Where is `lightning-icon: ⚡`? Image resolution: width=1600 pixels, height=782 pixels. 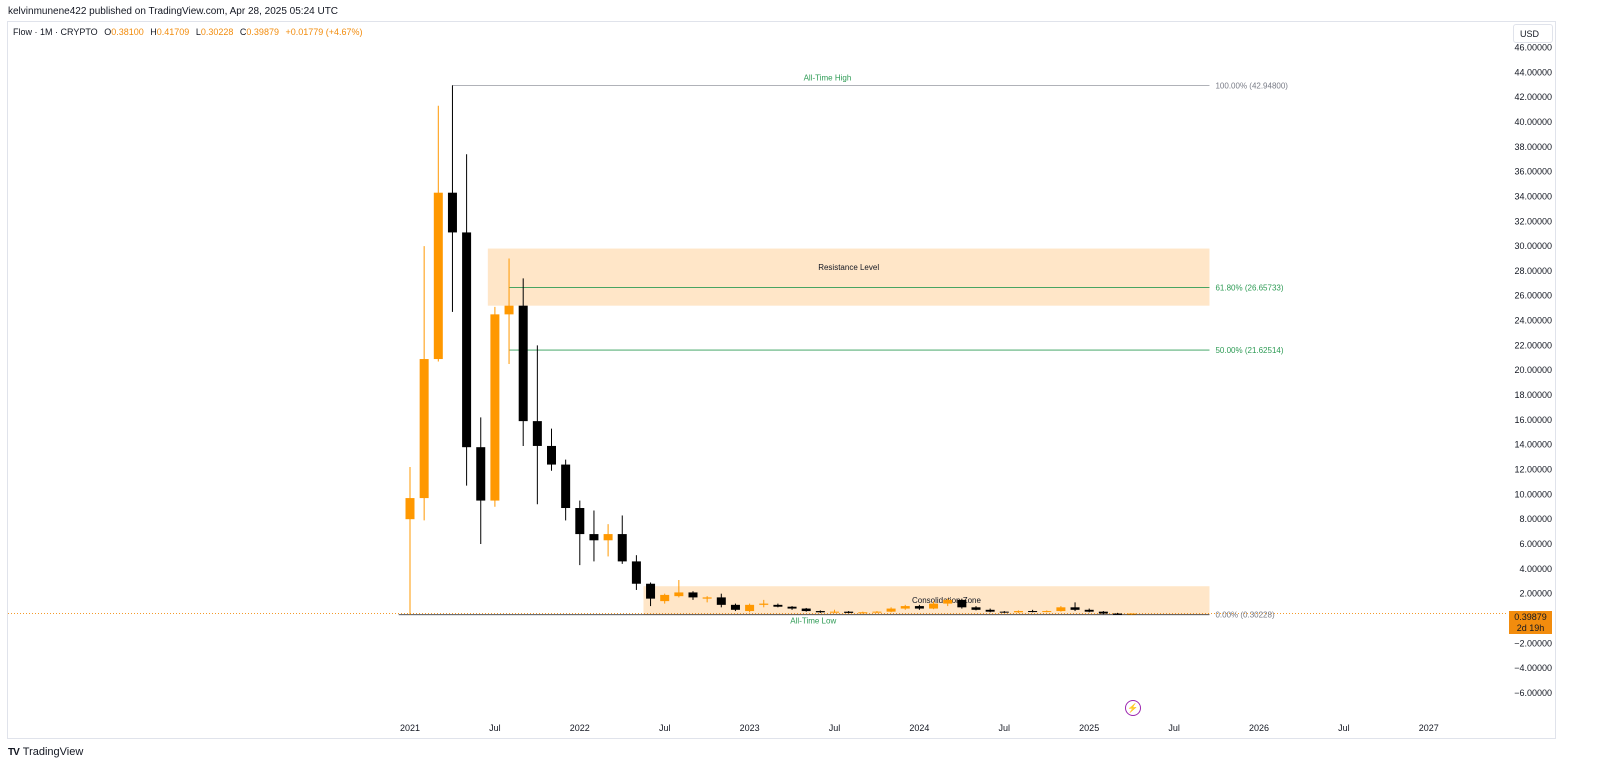 lightning-icon: ⚡ is located at coordinates (1133, 708).